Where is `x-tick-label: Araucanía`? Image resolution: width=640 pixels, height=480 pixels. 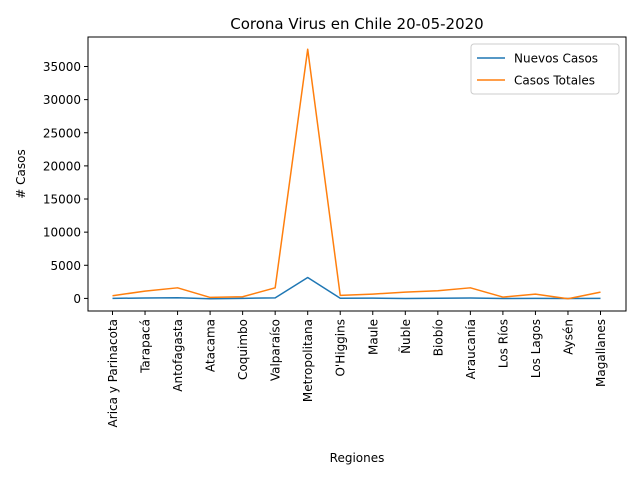
x-tick-label: Araucanía is located at coordinates (471, 349).